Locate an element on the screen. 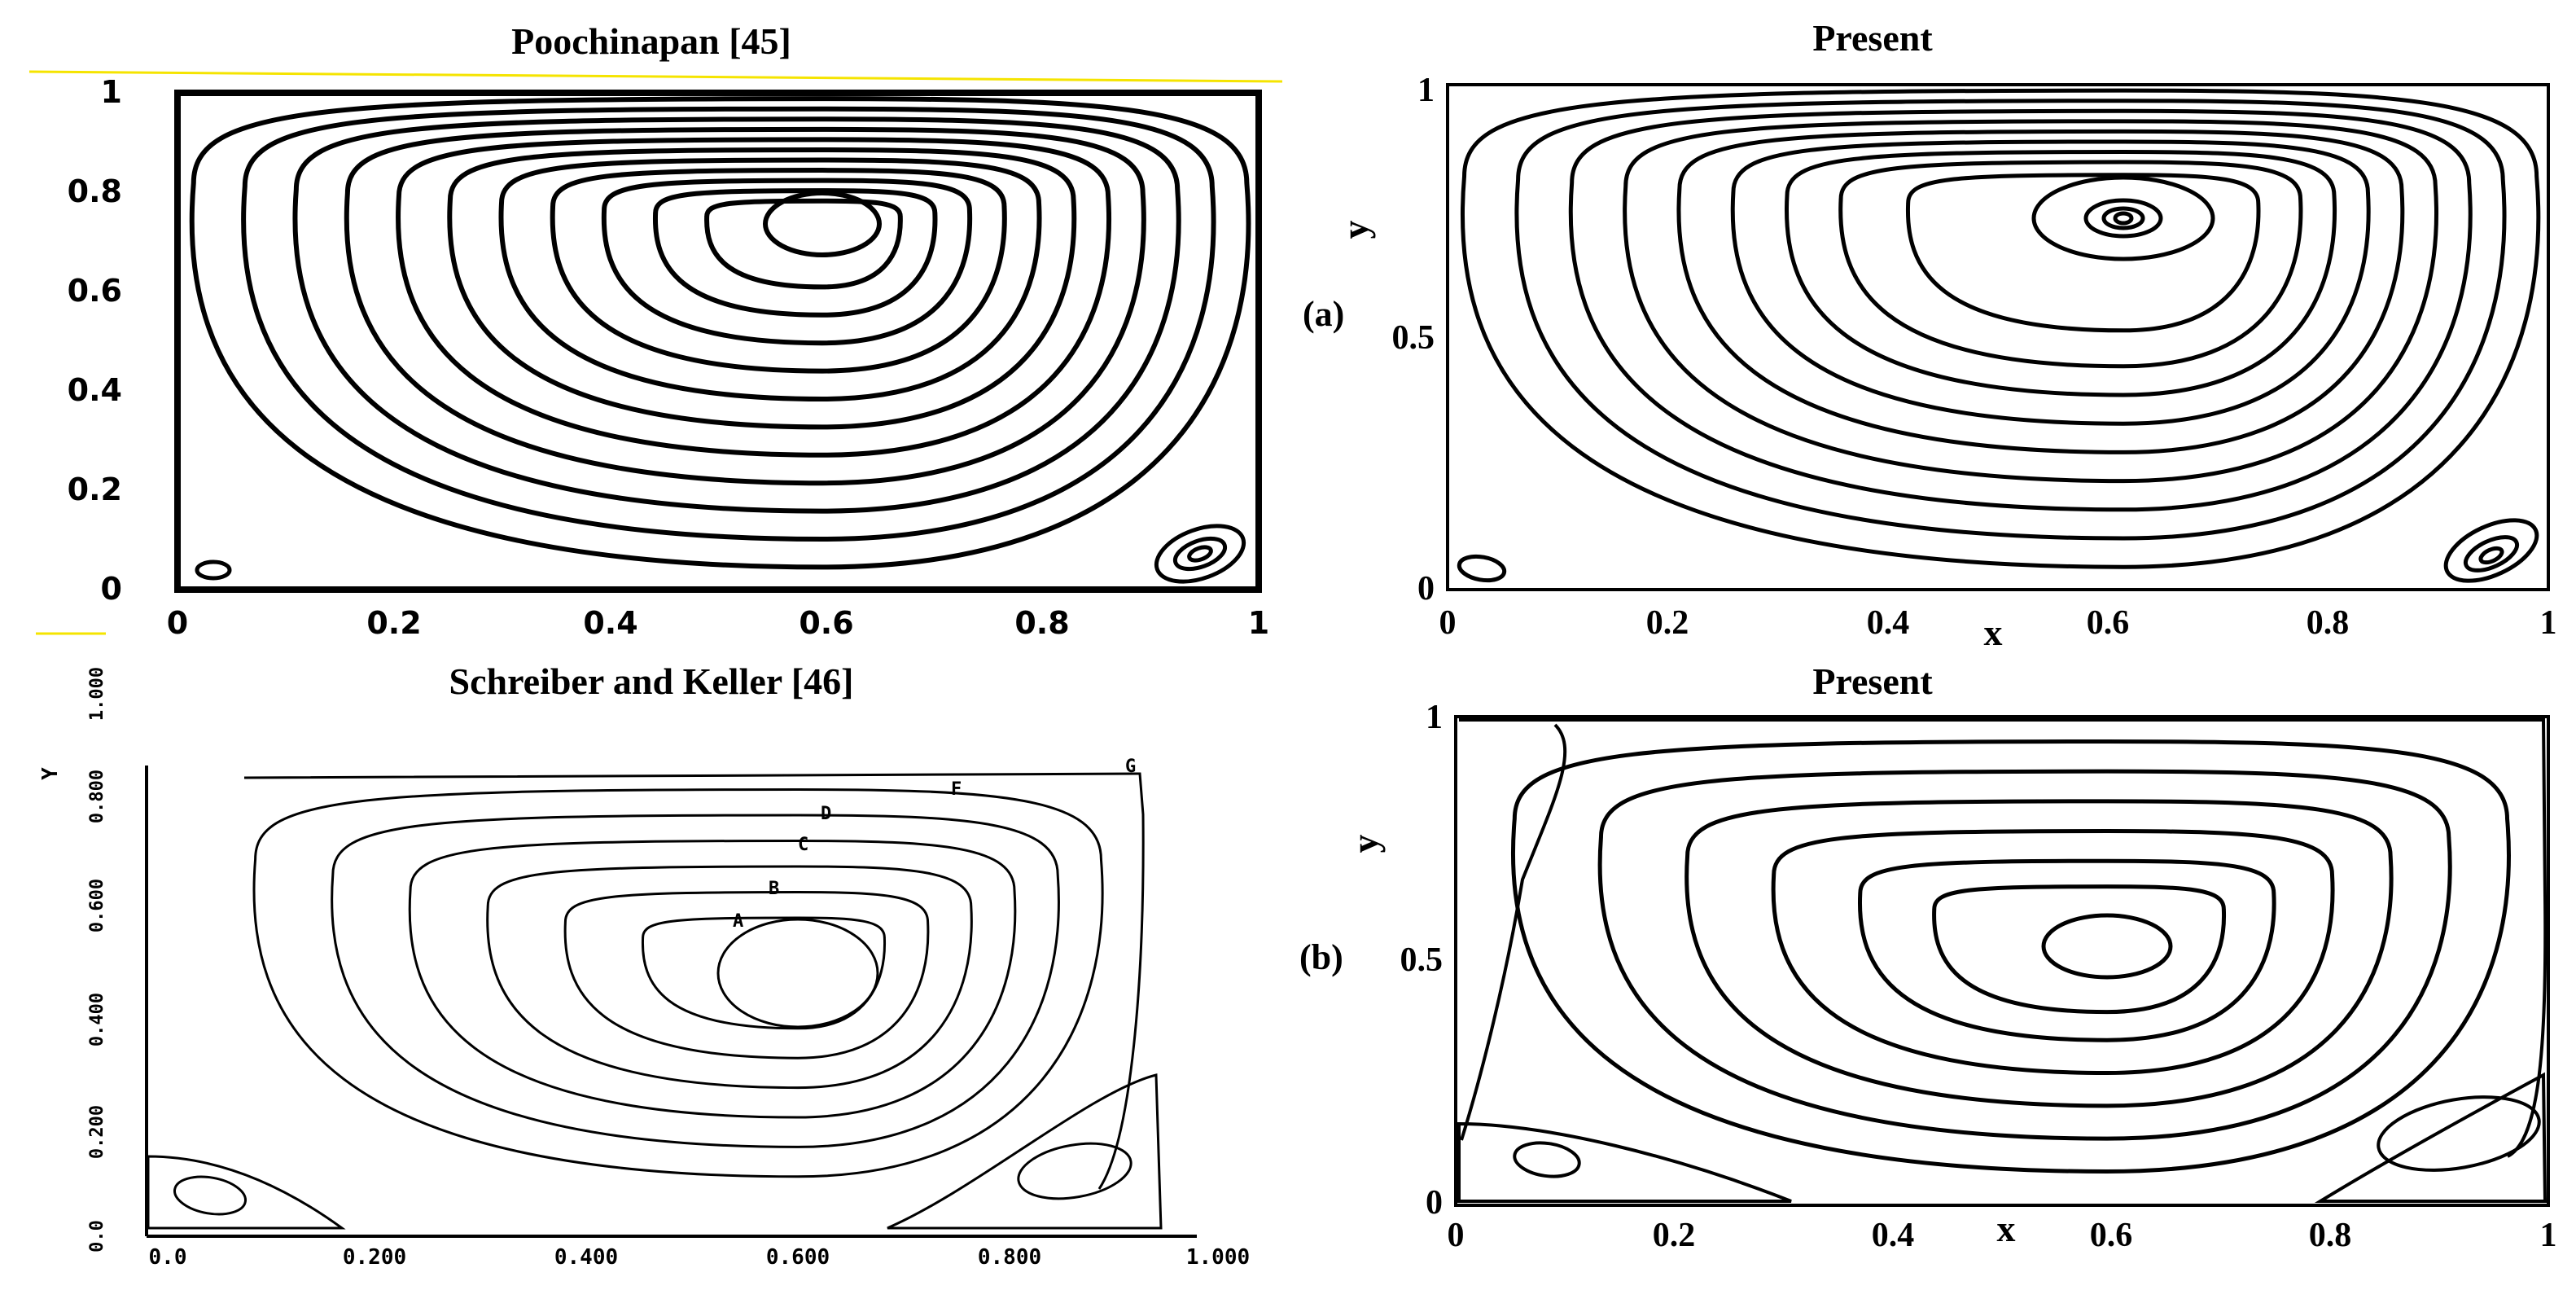 The width and height of the screenshot is (2576, 1303). y-axis-label: Y is located at coordinates (50, 773).